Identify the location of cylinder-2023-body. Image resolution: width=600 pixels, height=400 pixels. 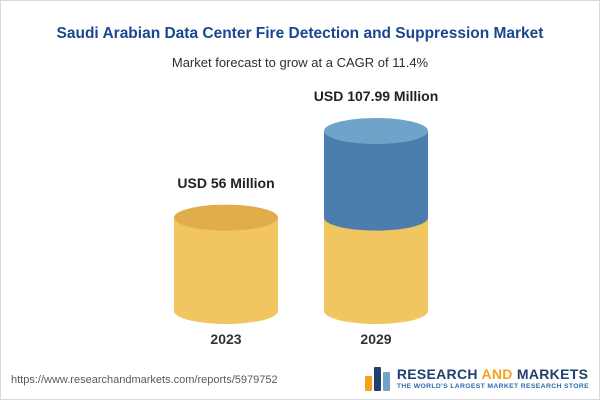
(226, 264).